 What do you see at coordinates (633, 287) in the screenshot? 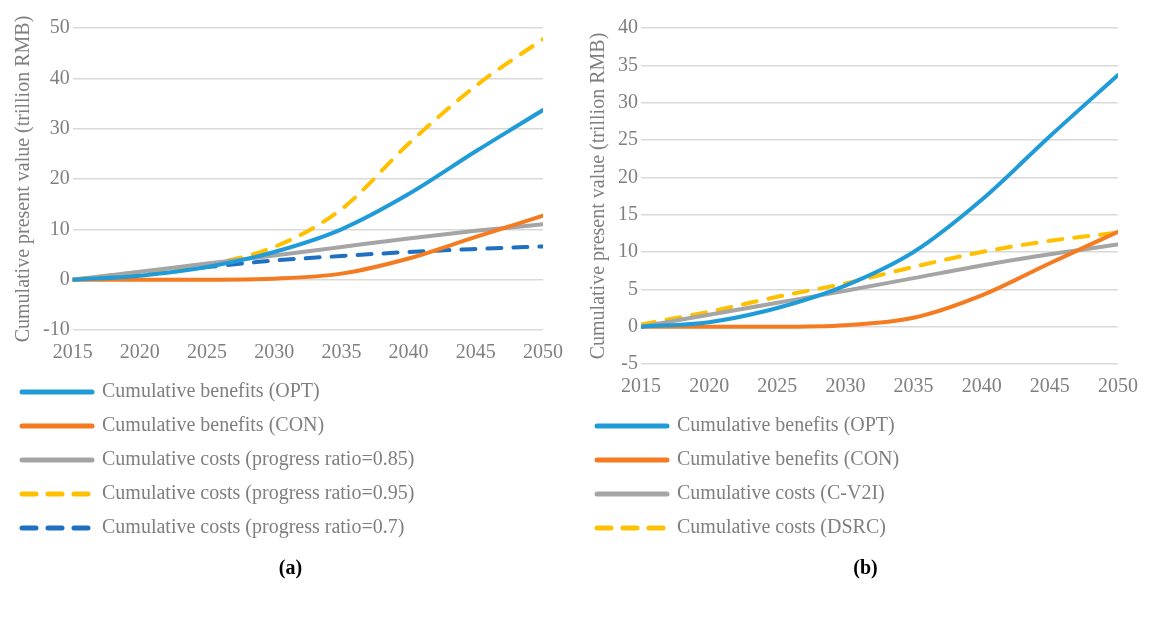
I see `y-tick-label: 5` at bounding box center [633, 287].